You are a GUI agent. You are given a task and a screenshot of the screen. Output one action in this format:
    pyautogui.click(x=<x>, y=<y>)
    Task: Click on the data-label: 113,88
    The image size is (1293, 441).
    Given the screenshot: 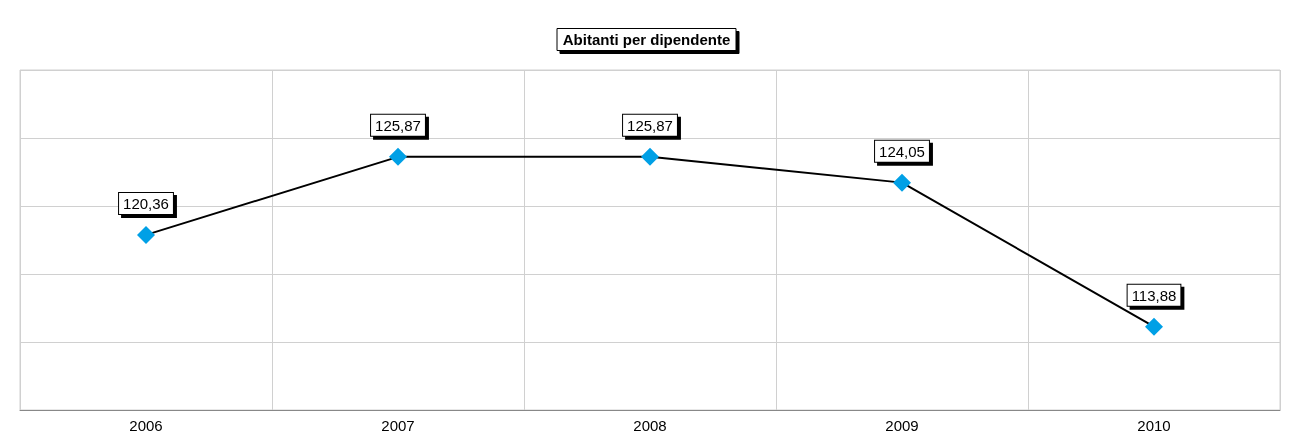 What is the action you would take?
    pyautogui.click(x=1154, y=295)
    